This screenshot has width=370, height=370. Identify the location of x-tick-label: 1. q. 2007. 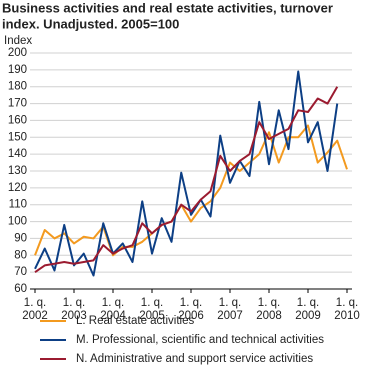
(230, 309).